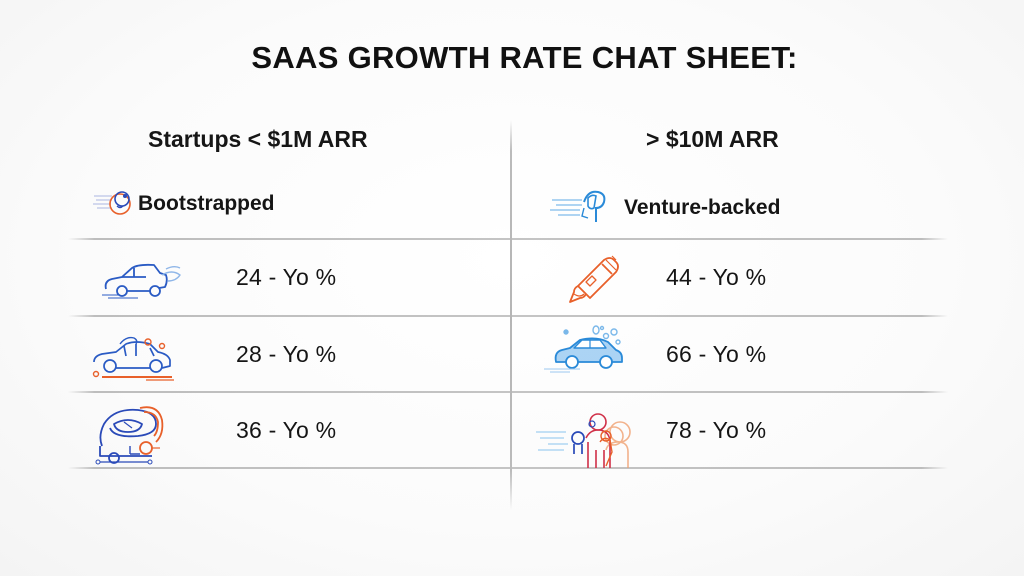 This screenshot has width=1024, height=576. Describe the element at coordinates (286, 354) in the screenshot. I see `growth-rate-value: 28 - Yo %` at that location.